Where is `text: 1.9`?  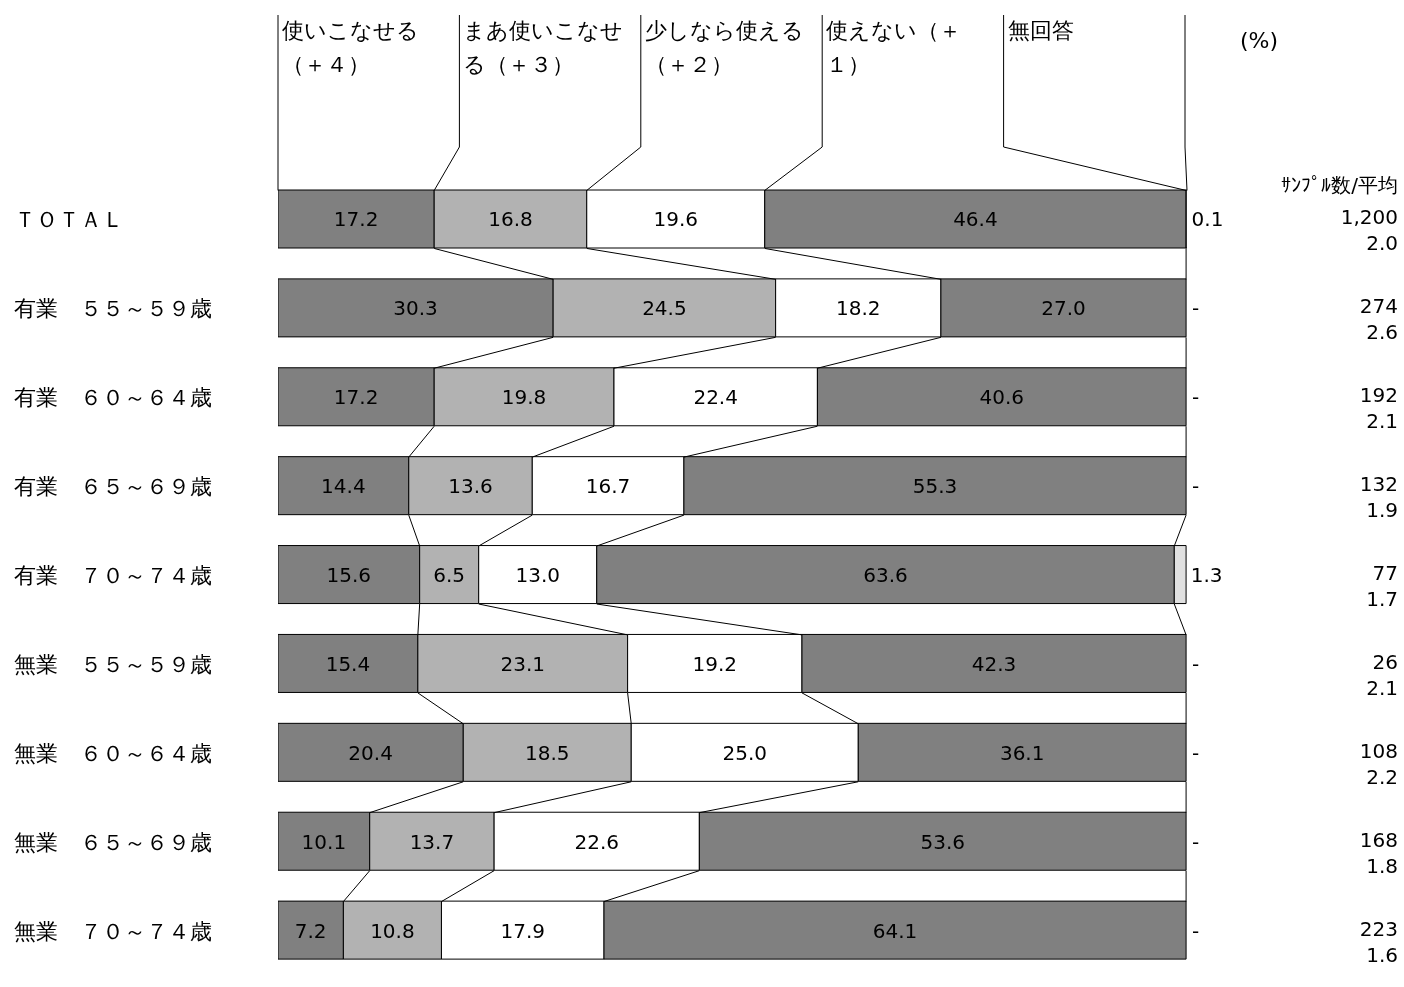 text: 1.9 is located at coordinates (1382, 510).